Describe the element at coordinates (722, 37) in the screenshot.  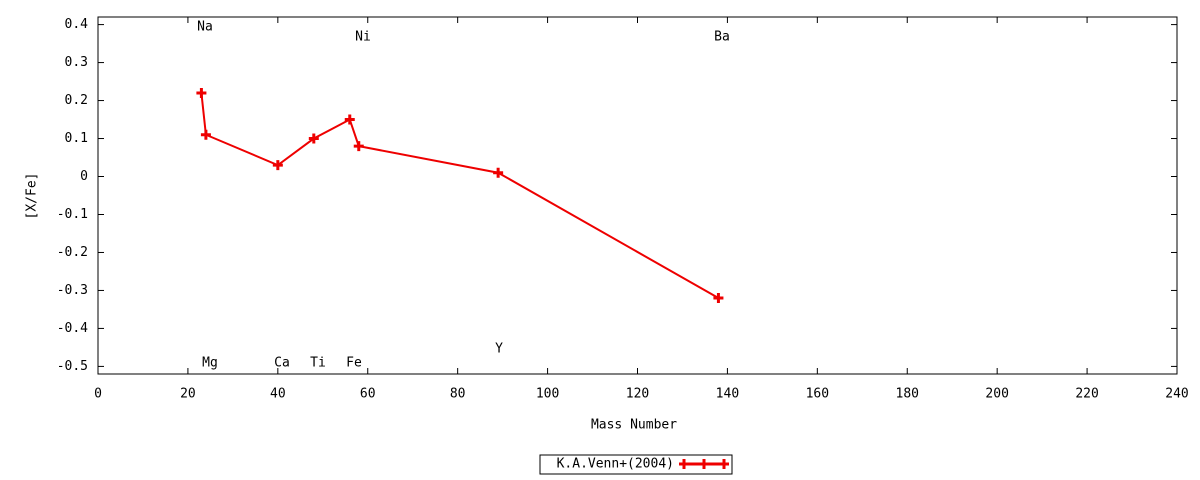
I see `element-label: Ba` at that location.